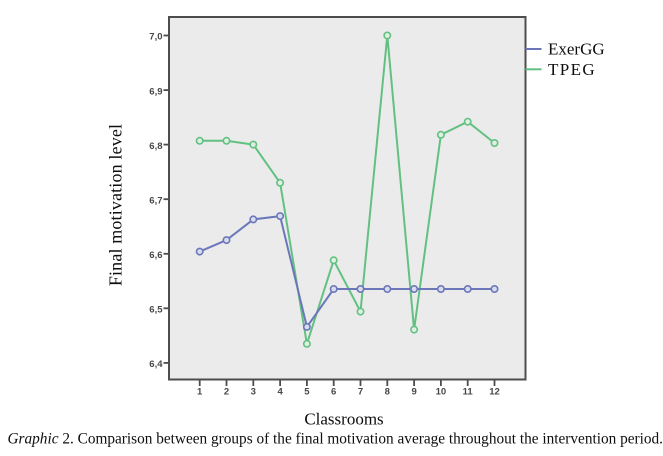 The height and width of the screenshot is (456, 663). What do you see at coordinates (155, 146) in the screenshot?
I see `svg-text: 6,8` at bounding box center [155, 146].